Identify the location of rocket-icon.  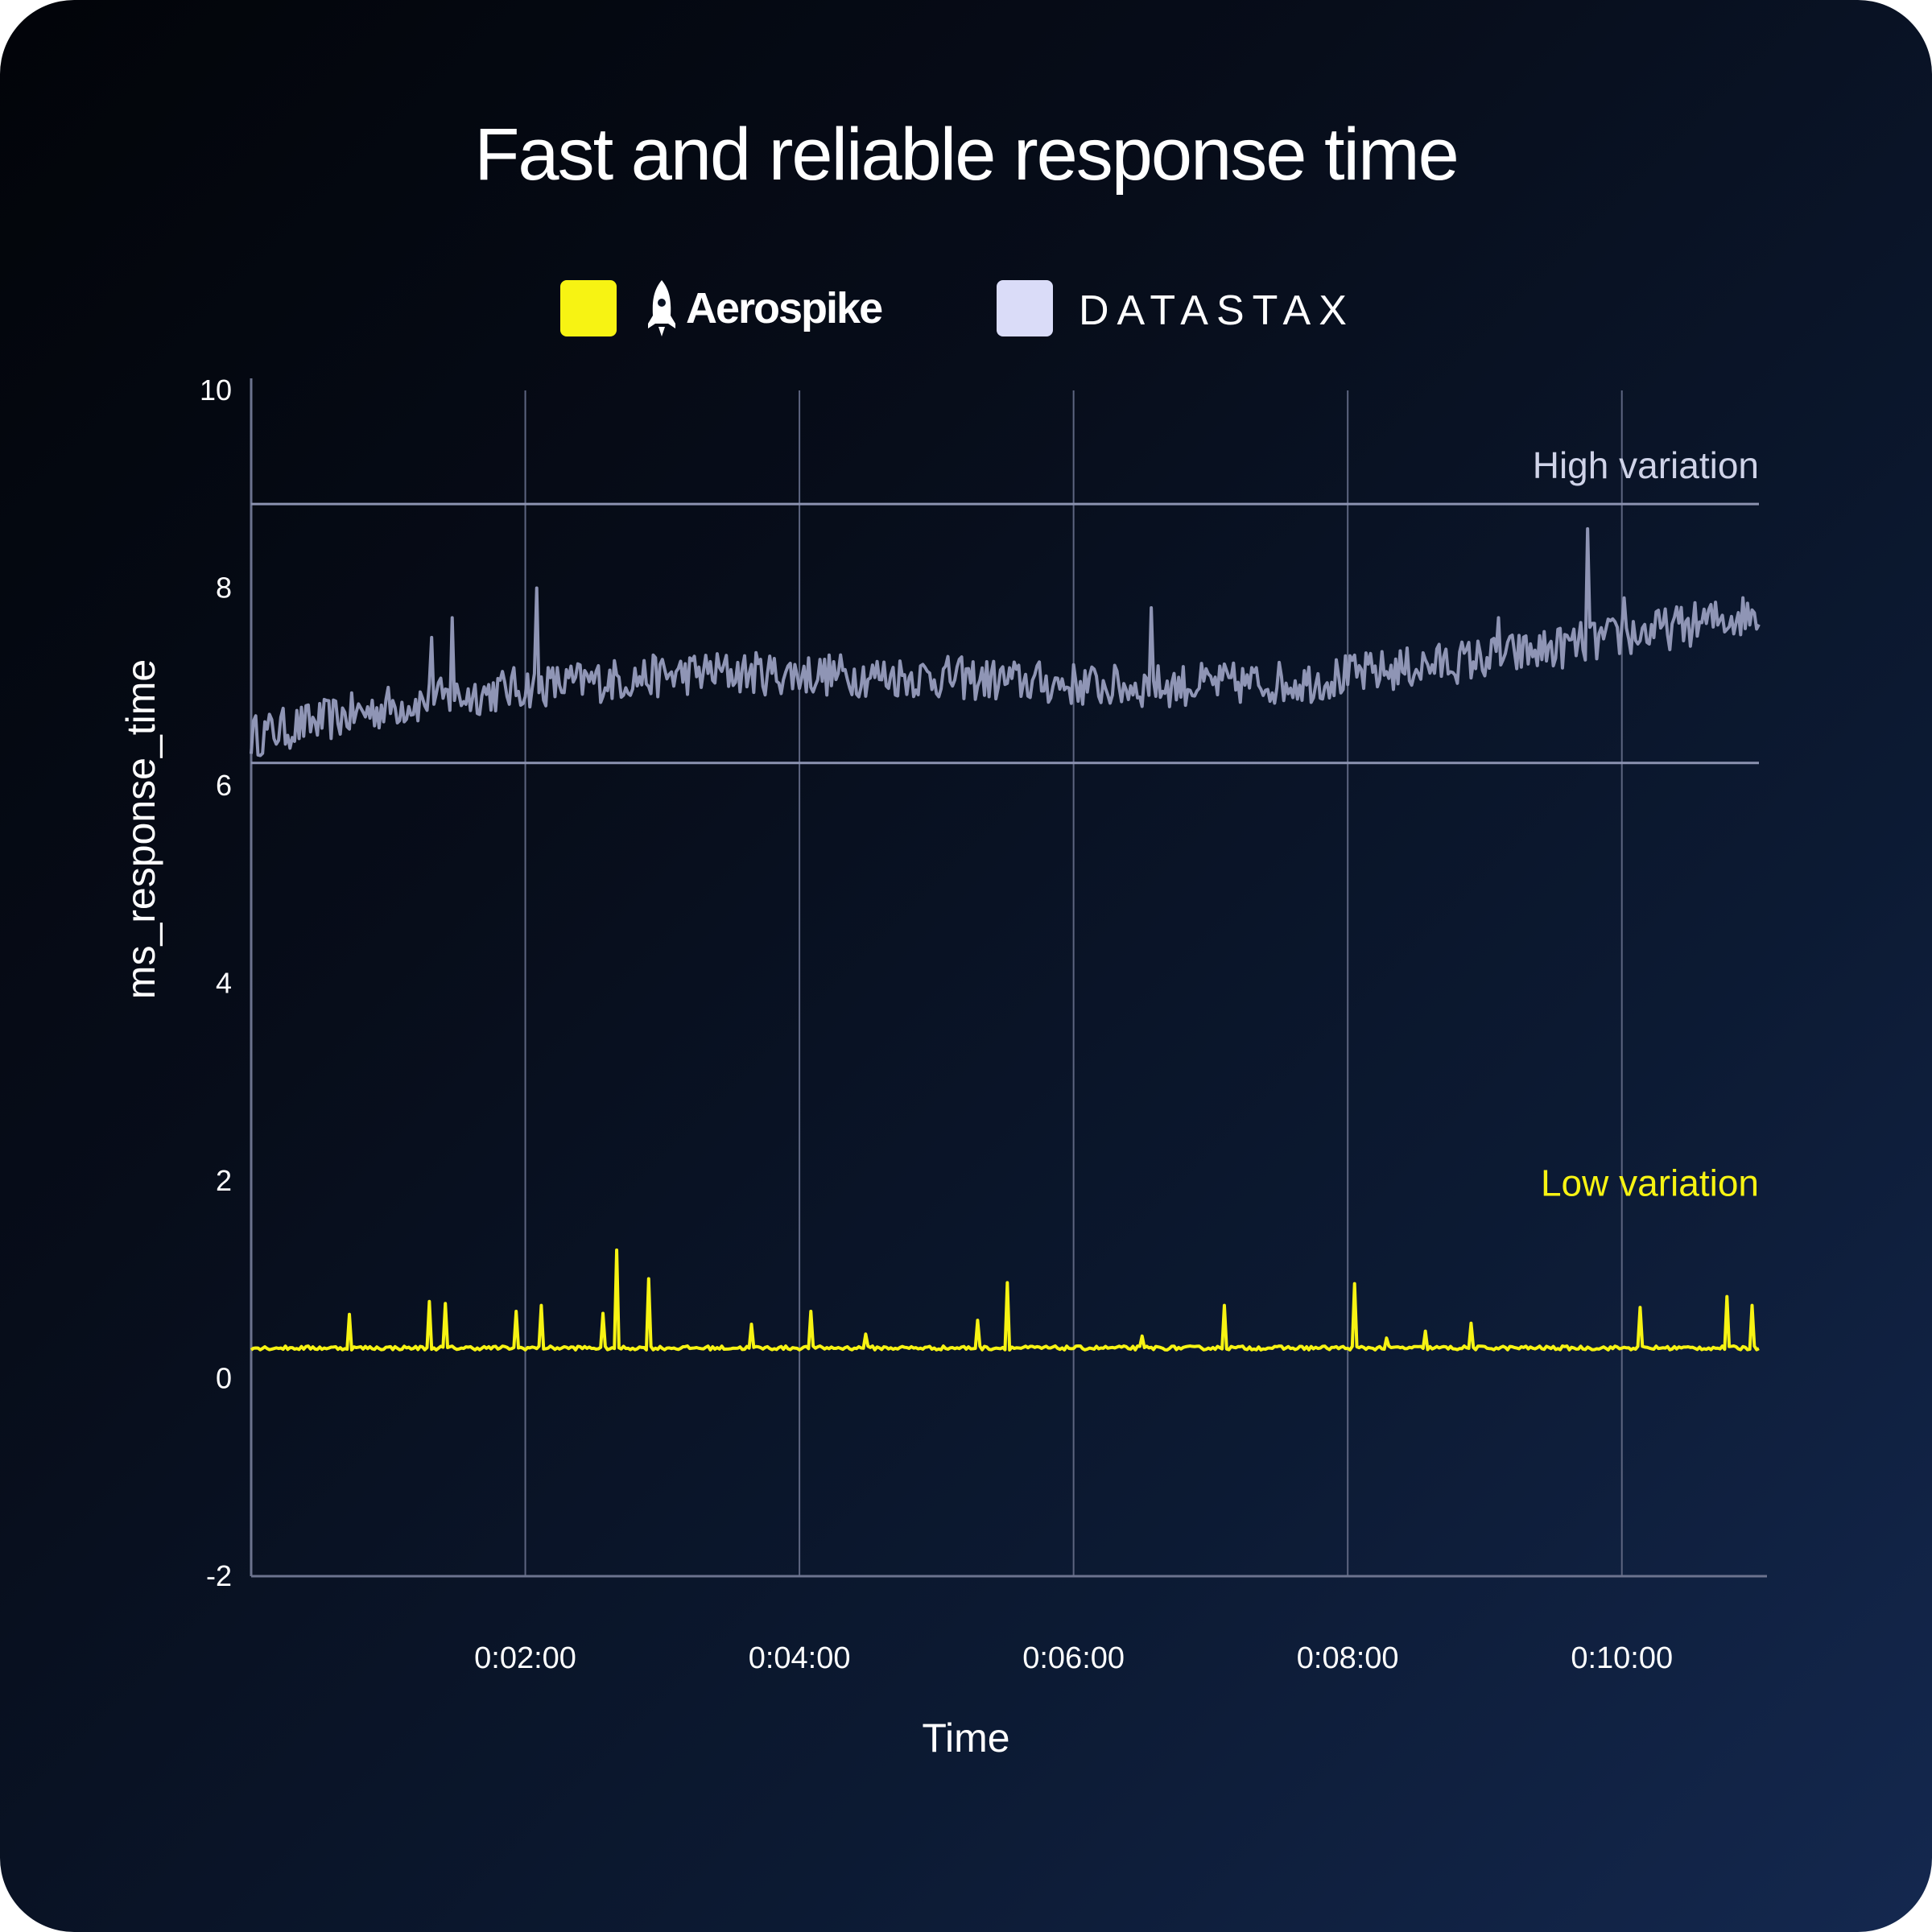
(661, 308).